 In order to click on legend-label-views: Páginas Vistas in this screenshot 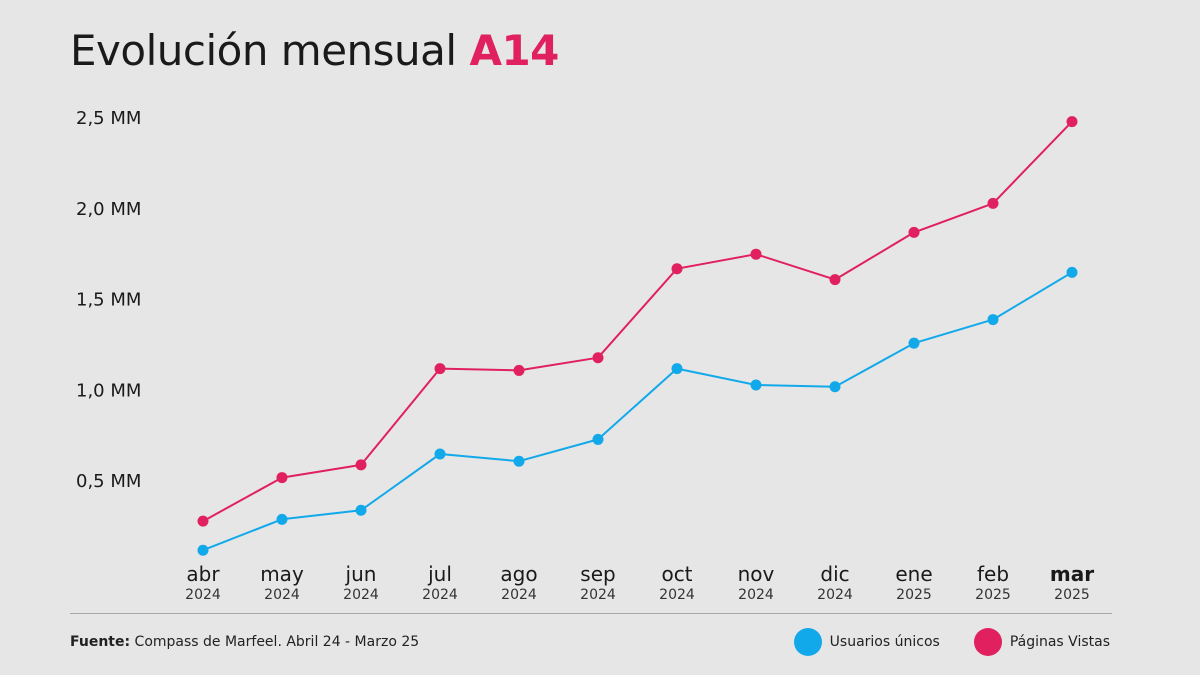, I will do `click(1059, 642)`.